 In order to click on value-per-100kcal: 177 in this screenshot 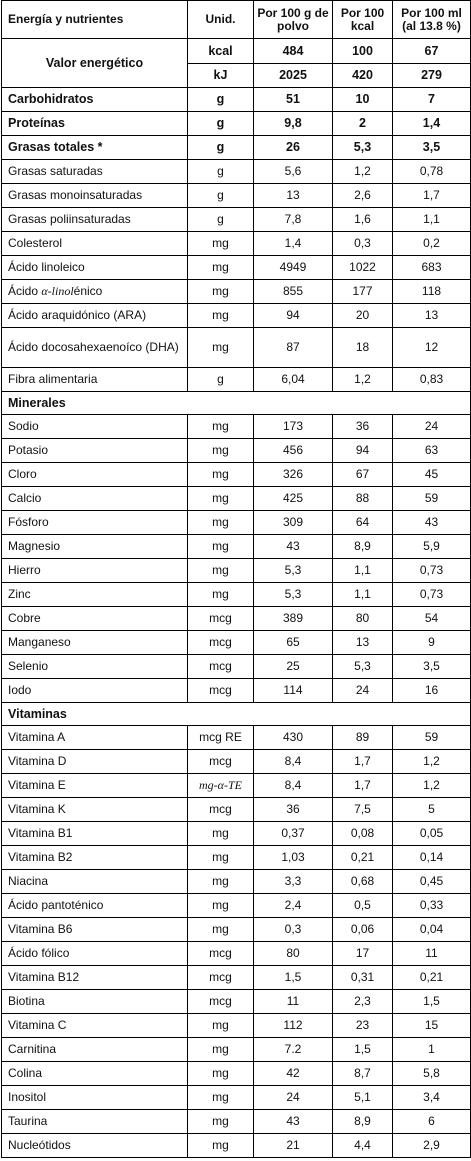, I will do `click(362, 291)`.